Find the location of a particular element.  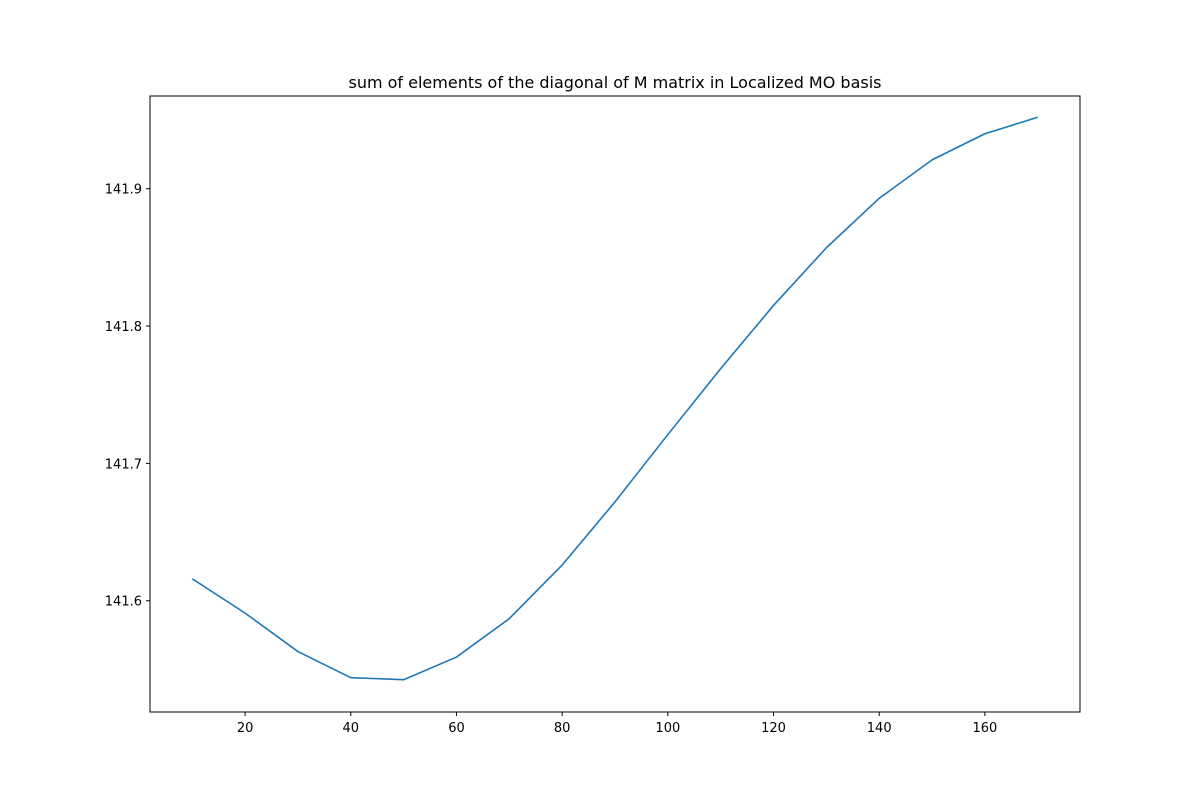

x-tick-label: 60 is located at coordinates (456, 728).